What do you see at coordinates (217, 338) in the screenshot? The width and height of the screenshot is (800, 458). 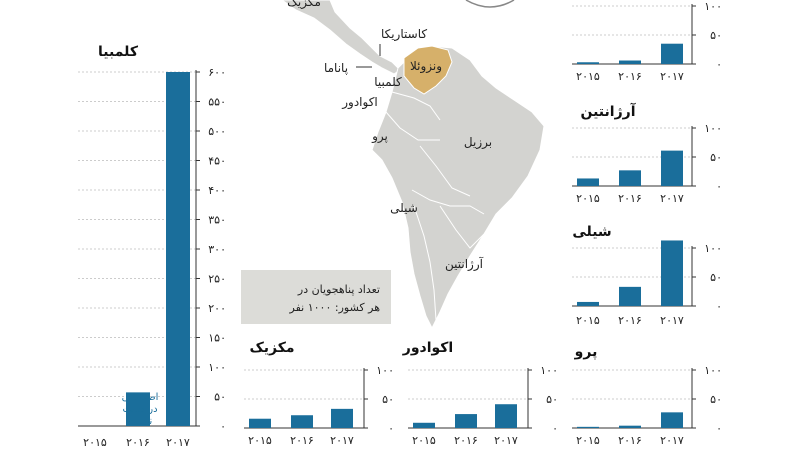 I see `y-tick-label: ۱۵۰` at bounding box center [217, 338].